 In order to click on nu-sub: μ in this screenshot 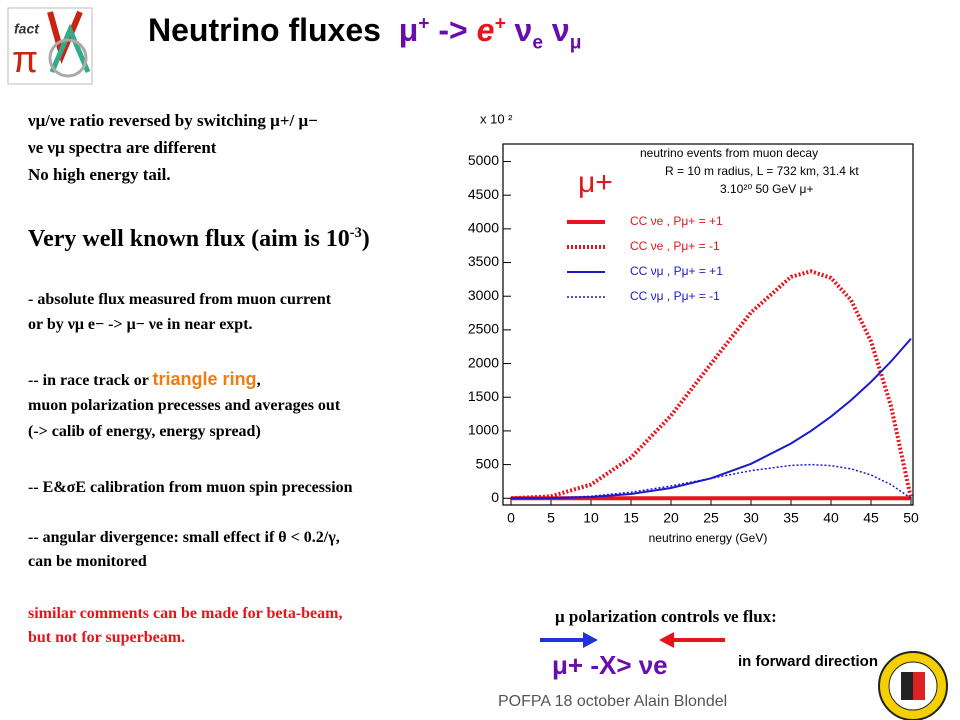, I will do `click(575, 43)`.